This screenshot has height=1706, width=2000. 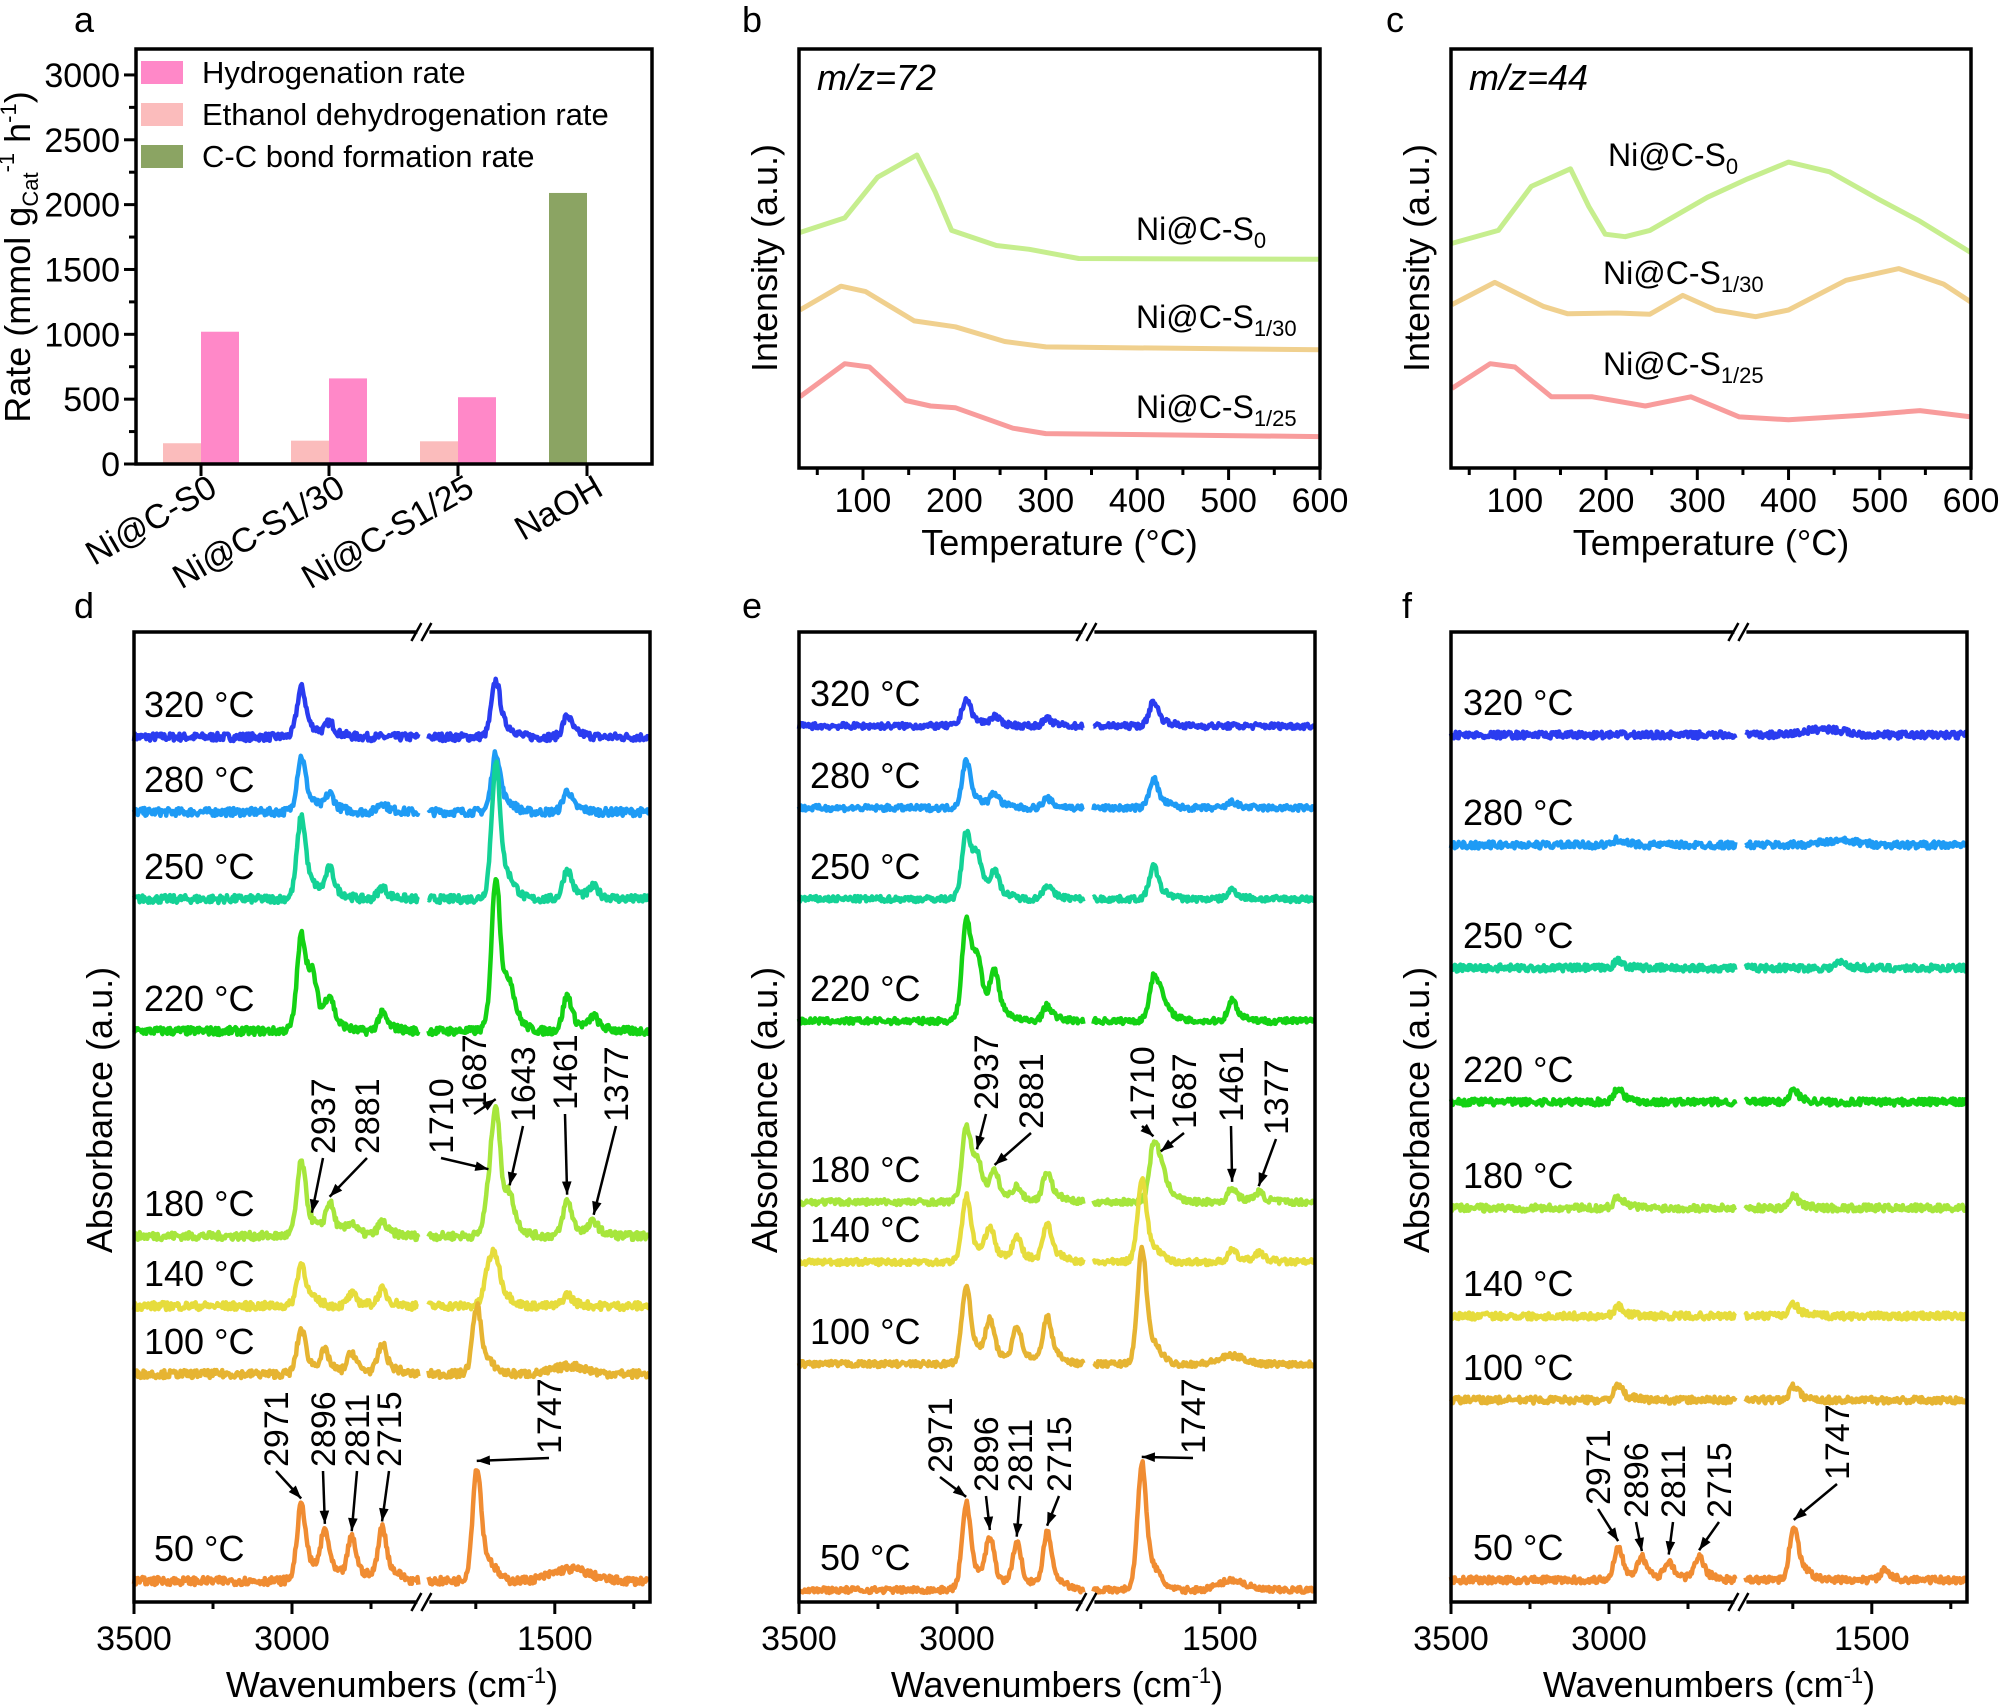 What do you see at coordinates (21, 256) in the screenshot?
I see `y-axis-label-a: Rate (mmol gCat-1 h-1)` at bounding box center [21, 256].